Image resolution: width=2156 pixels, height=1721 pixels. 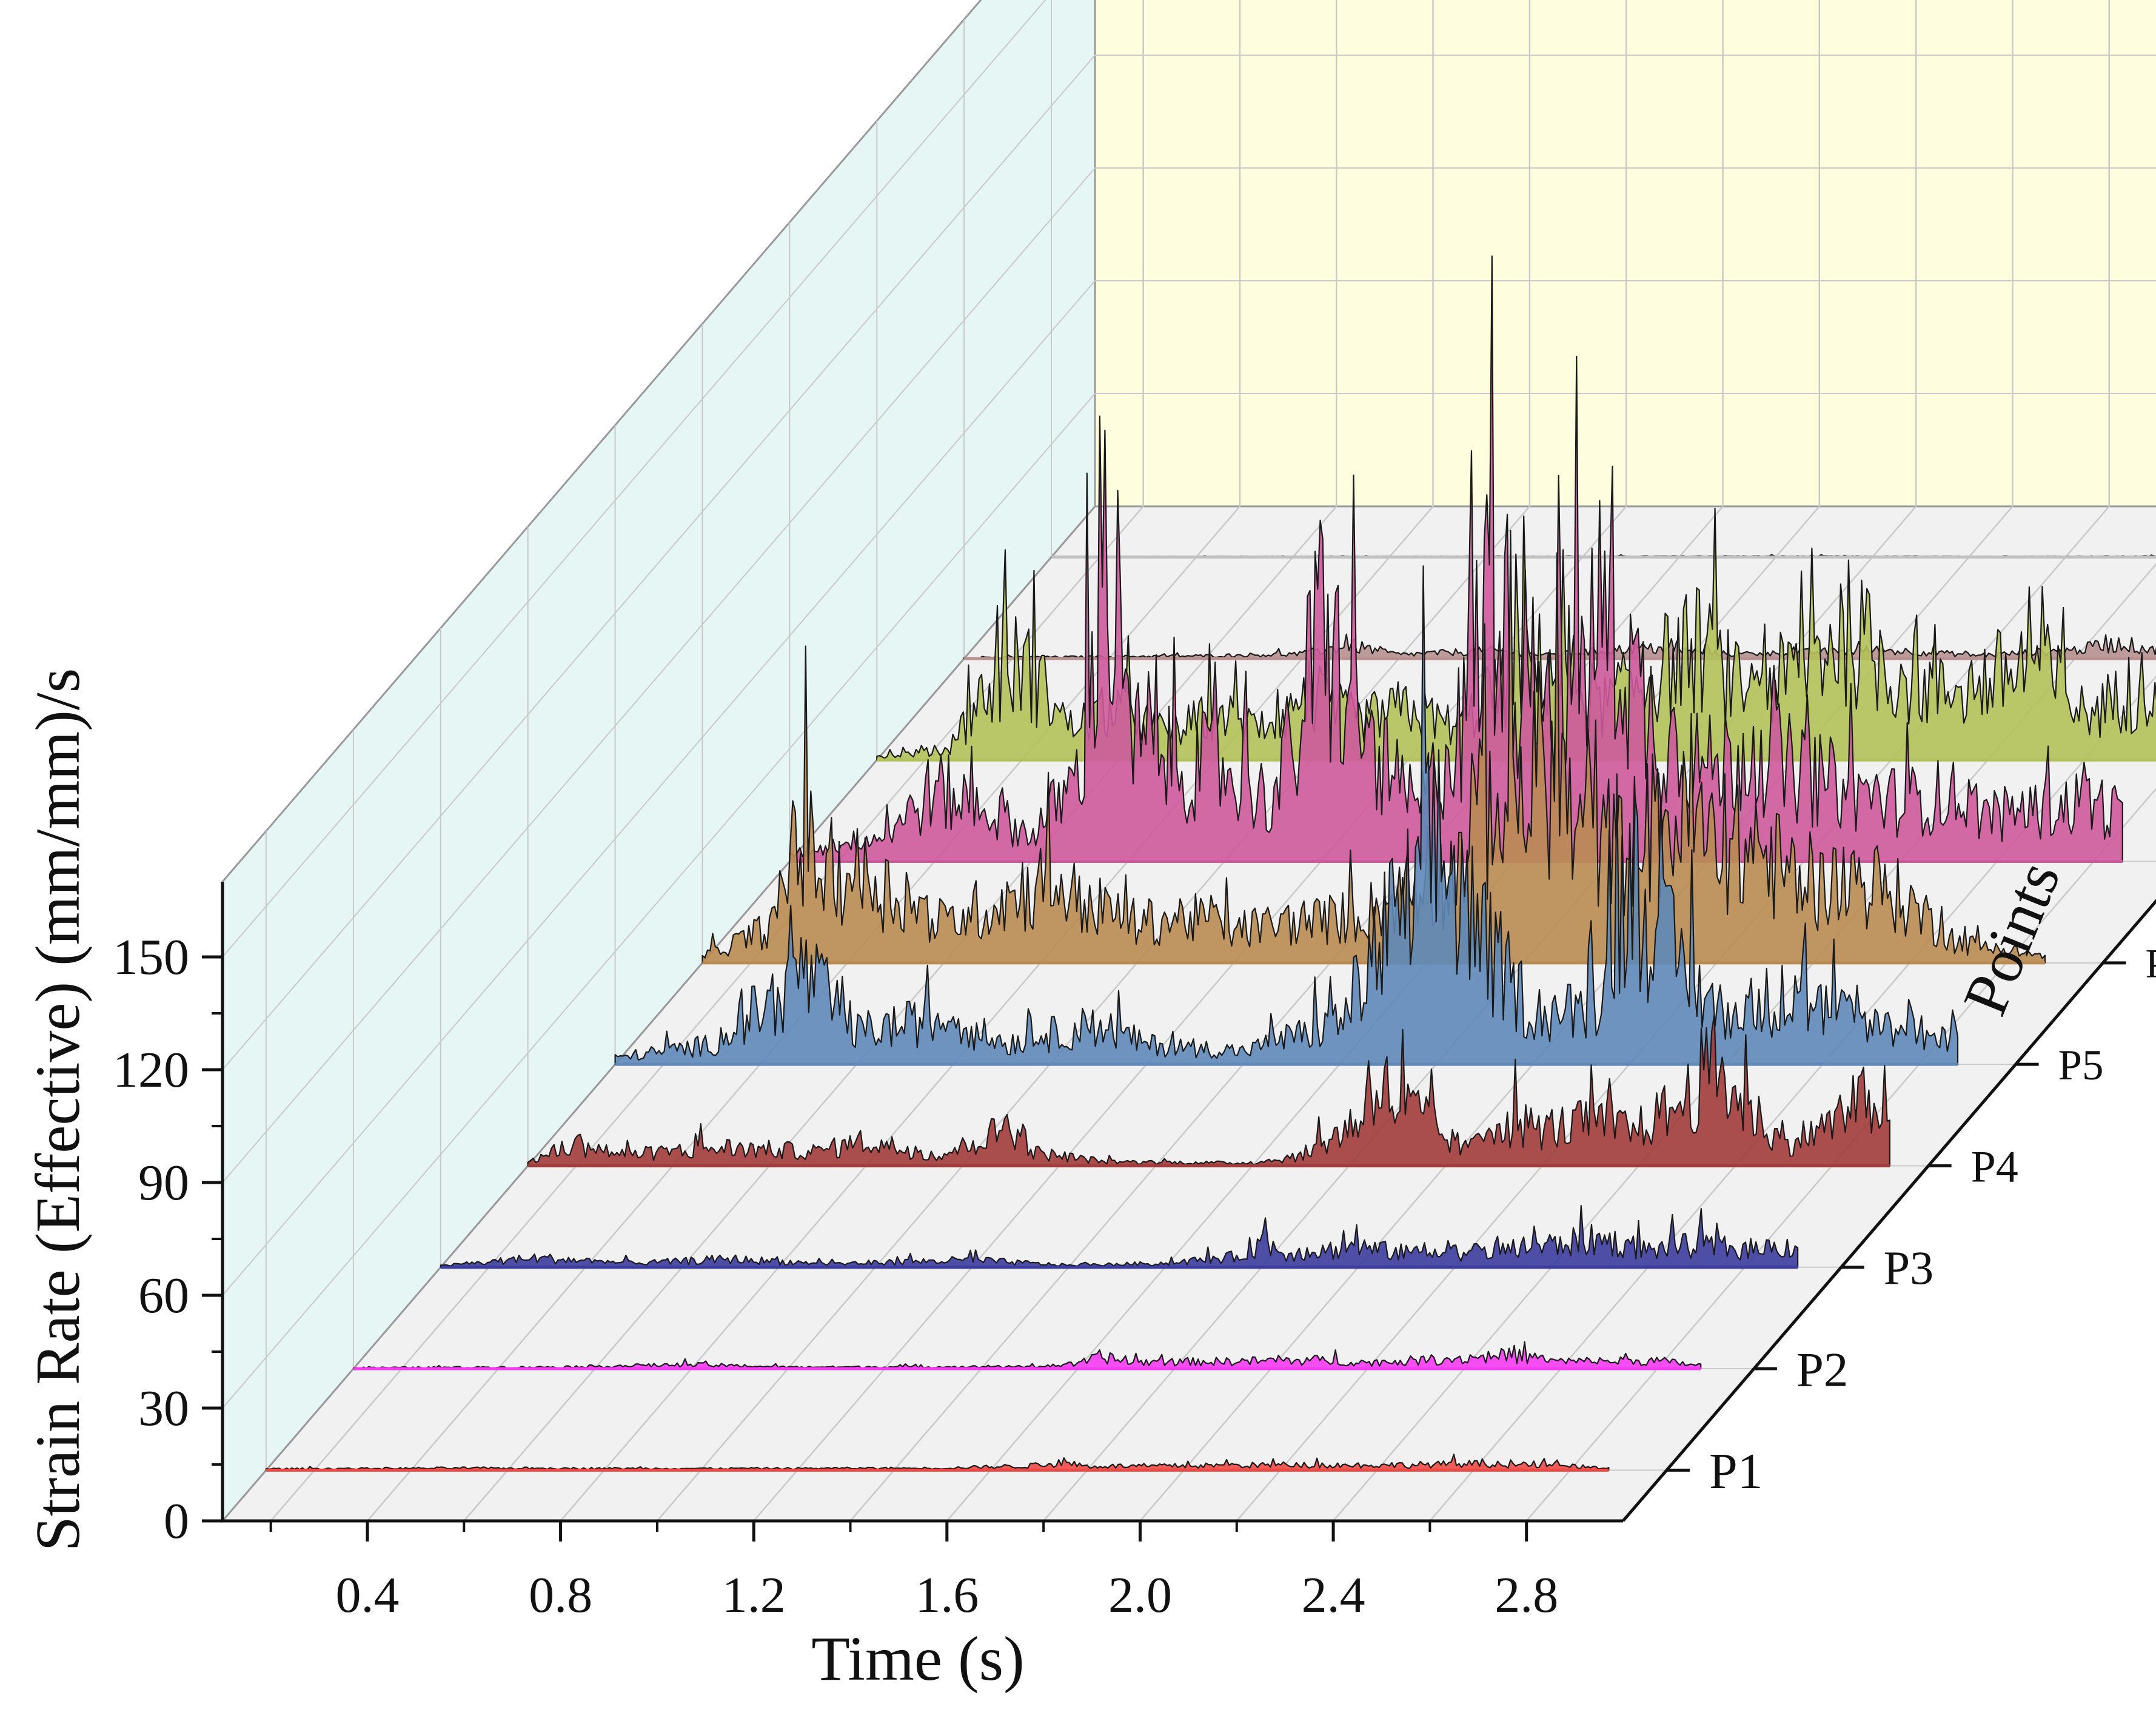 What do you see at coordinates (754, 1595) in the screenshot?
I see `x-tick-label: 1.2` at bounding box center [754, 1595].